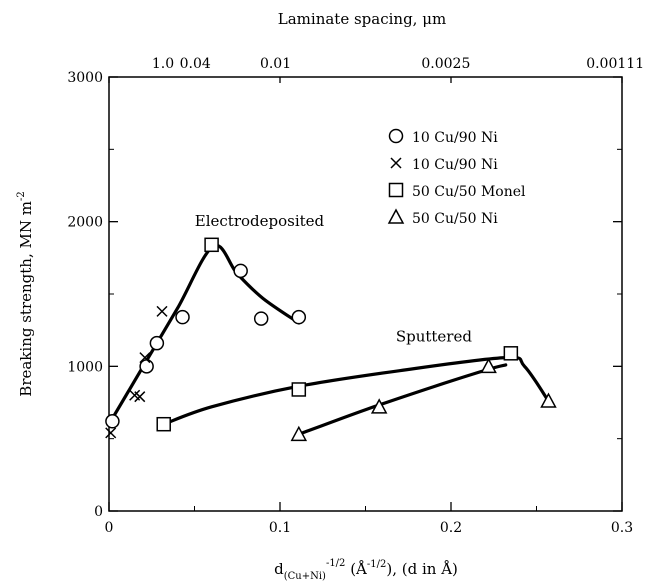 The image size is (656, 588). What do you see at coordinates (275, 64) in the screenshot?
I see `top-tick-label: 0.01` at bounding box center [275, 64].